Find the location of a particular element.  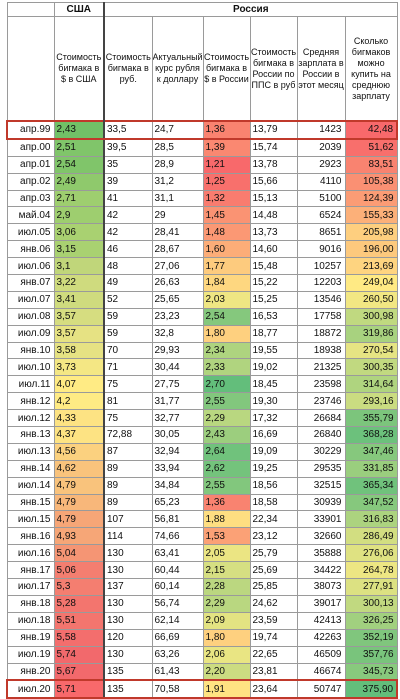

date-cell: апр.99 is located at coordinates (30, 130).